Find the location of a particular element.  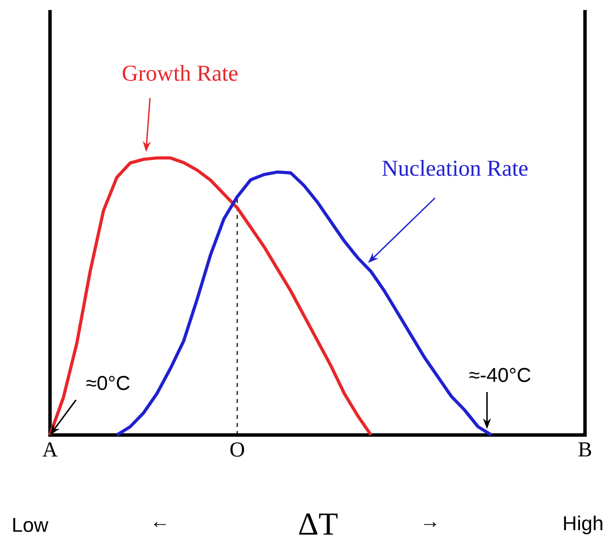

text: High is located at coordinates (583, 525).